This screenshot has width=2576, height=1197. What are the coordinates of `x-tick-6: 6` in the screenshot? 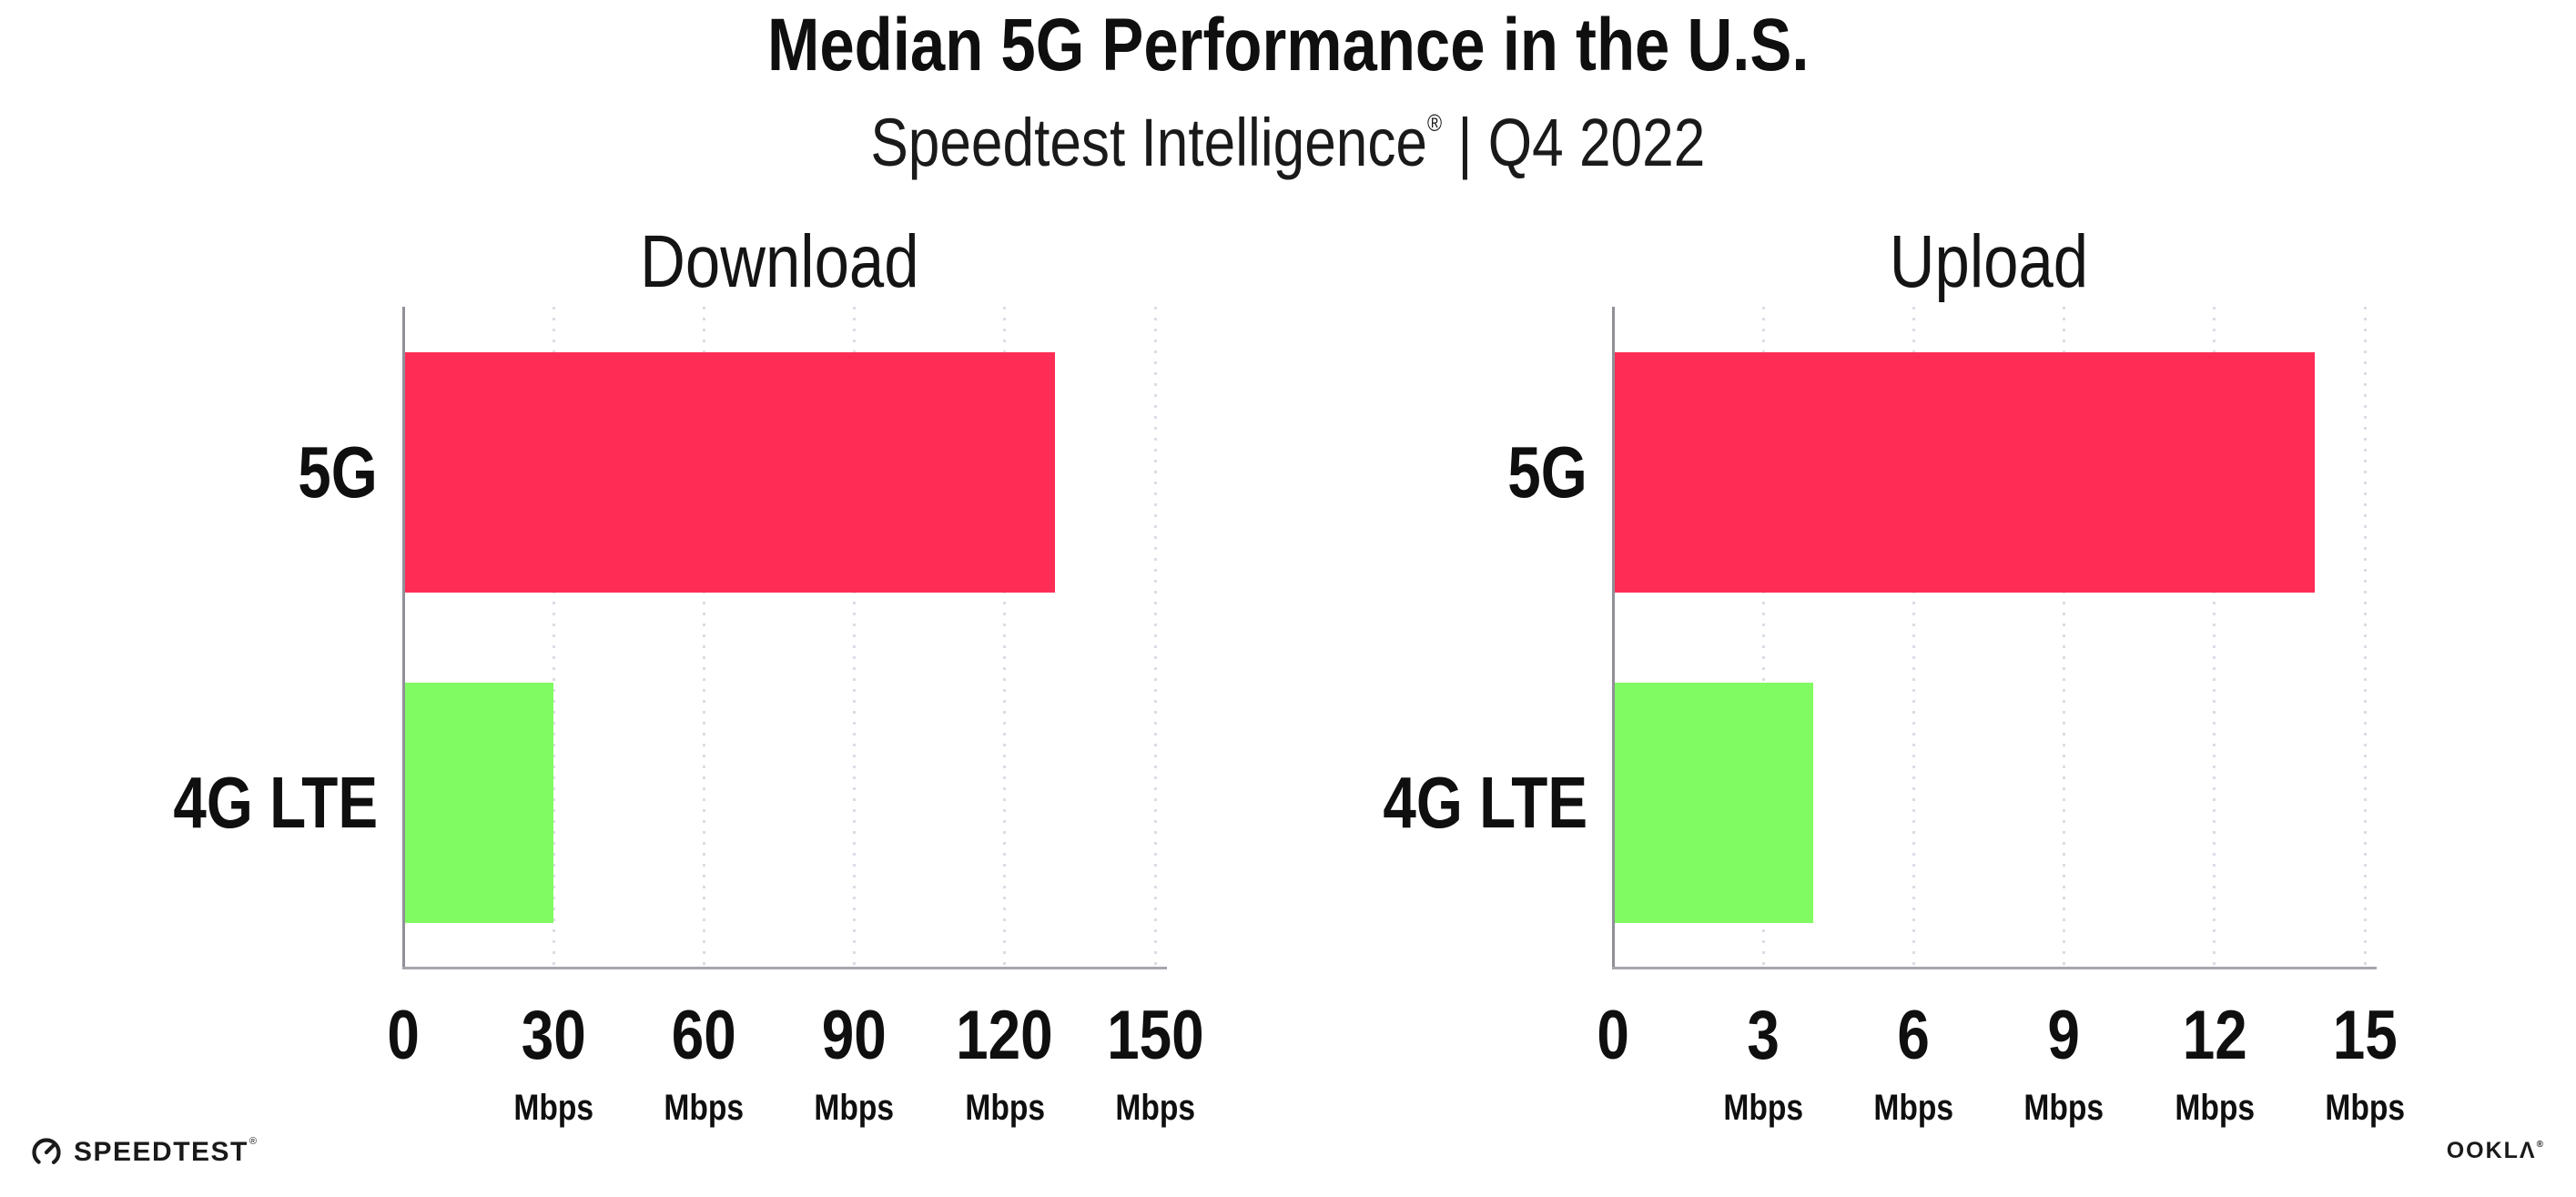 It's located at (1914, 1036).